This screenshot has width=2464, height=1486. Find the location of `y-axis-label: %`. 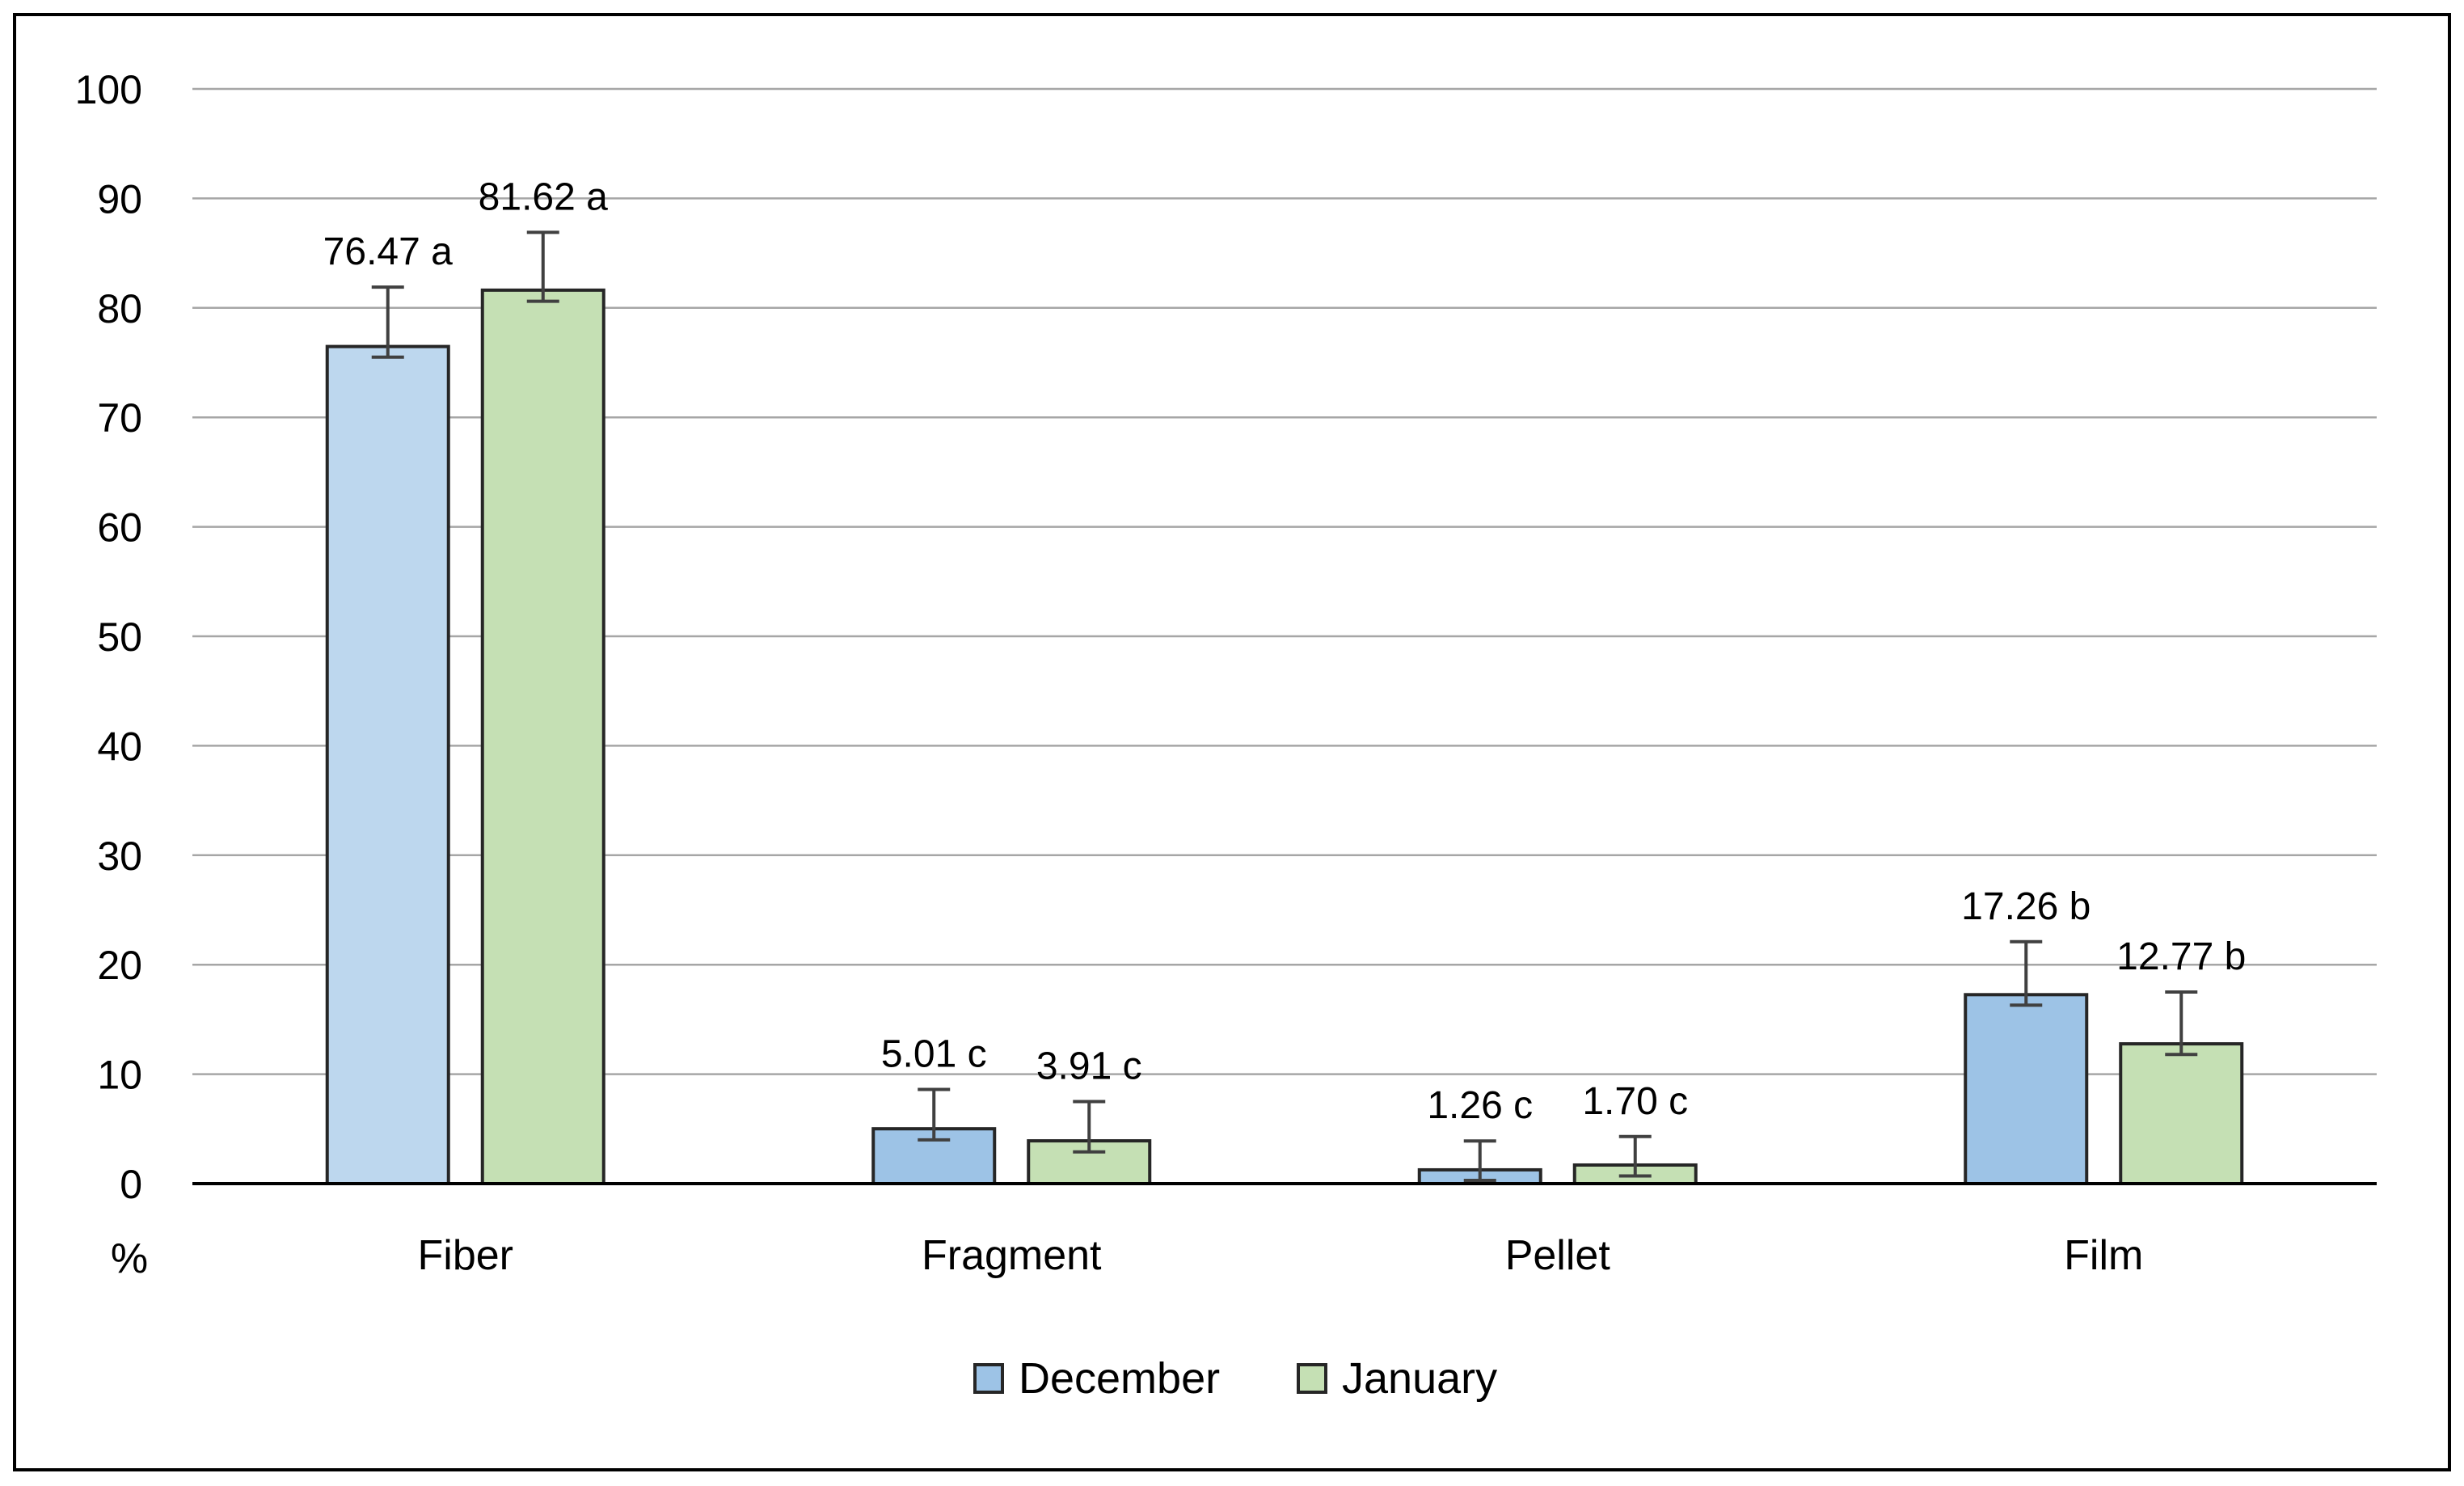

y-axis-label: % is located at coordinates (130, 1258).